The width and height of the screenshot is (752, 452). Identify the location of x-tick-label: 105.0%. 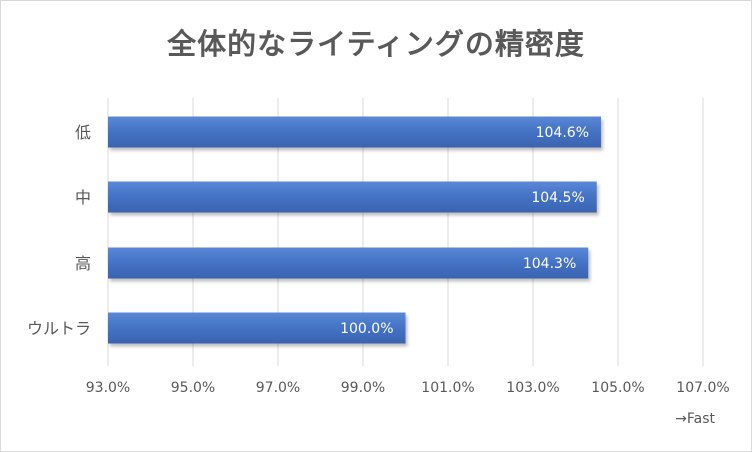
(617, 388).